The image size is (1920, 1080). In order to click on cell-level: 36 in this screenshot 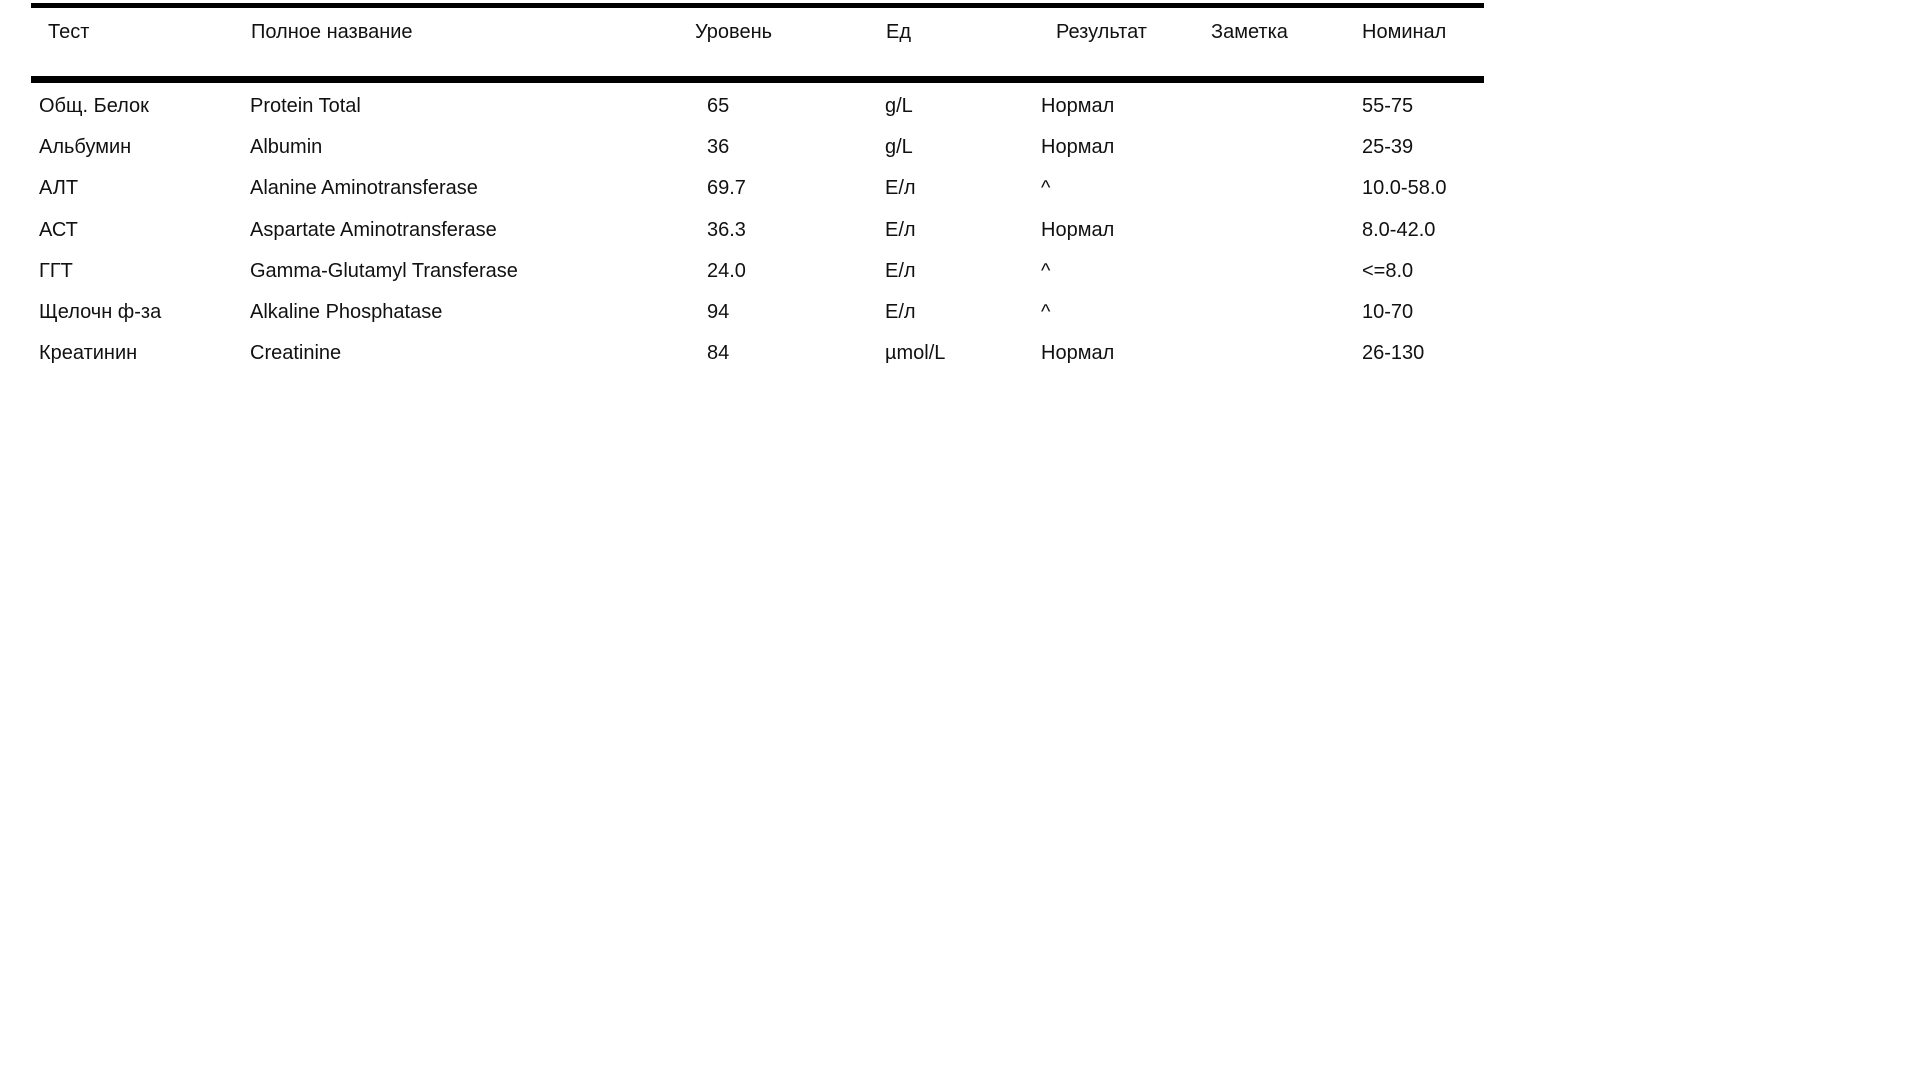, I will do `click(718, 147)`.